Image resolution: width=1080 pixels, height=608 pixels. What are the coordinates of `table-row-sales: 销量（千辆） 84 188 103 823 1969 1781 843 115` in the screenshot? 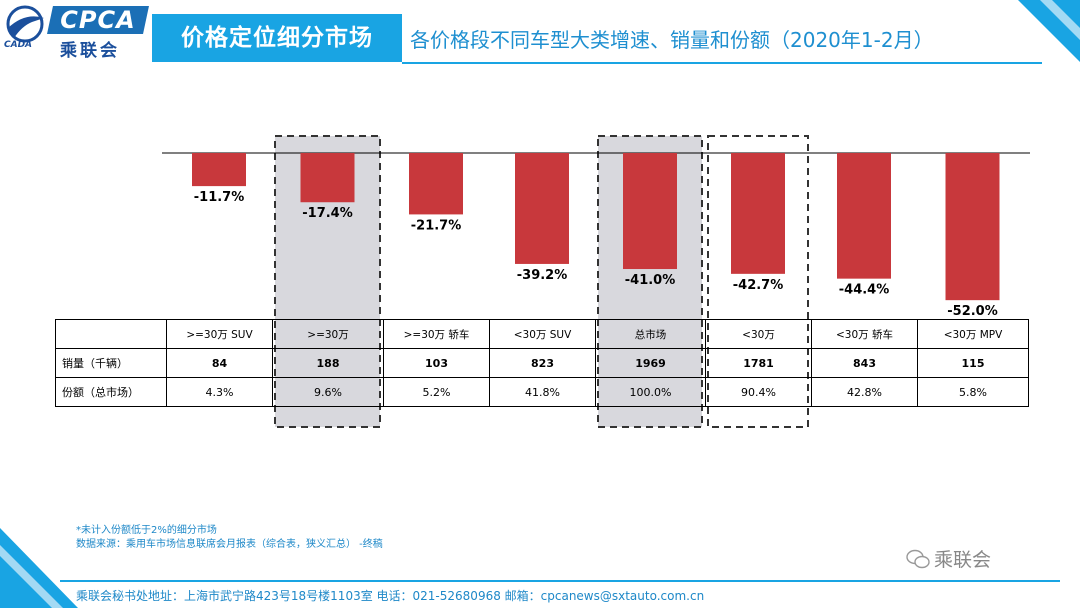 It's located at (542, 363).